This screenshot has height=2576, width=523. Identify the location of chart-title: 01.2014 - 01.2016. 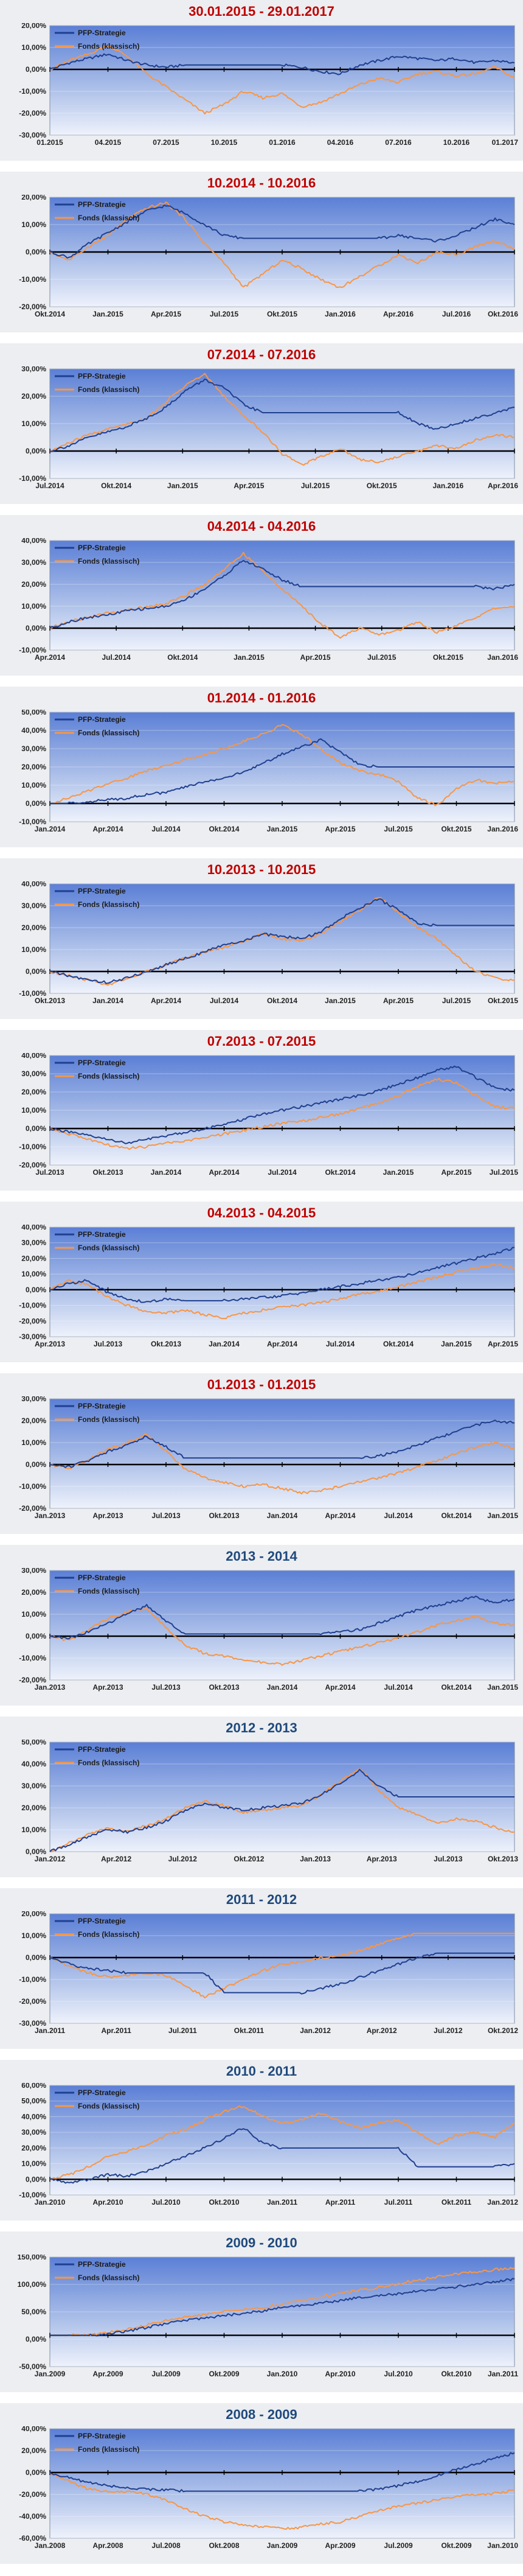
(261, 697).